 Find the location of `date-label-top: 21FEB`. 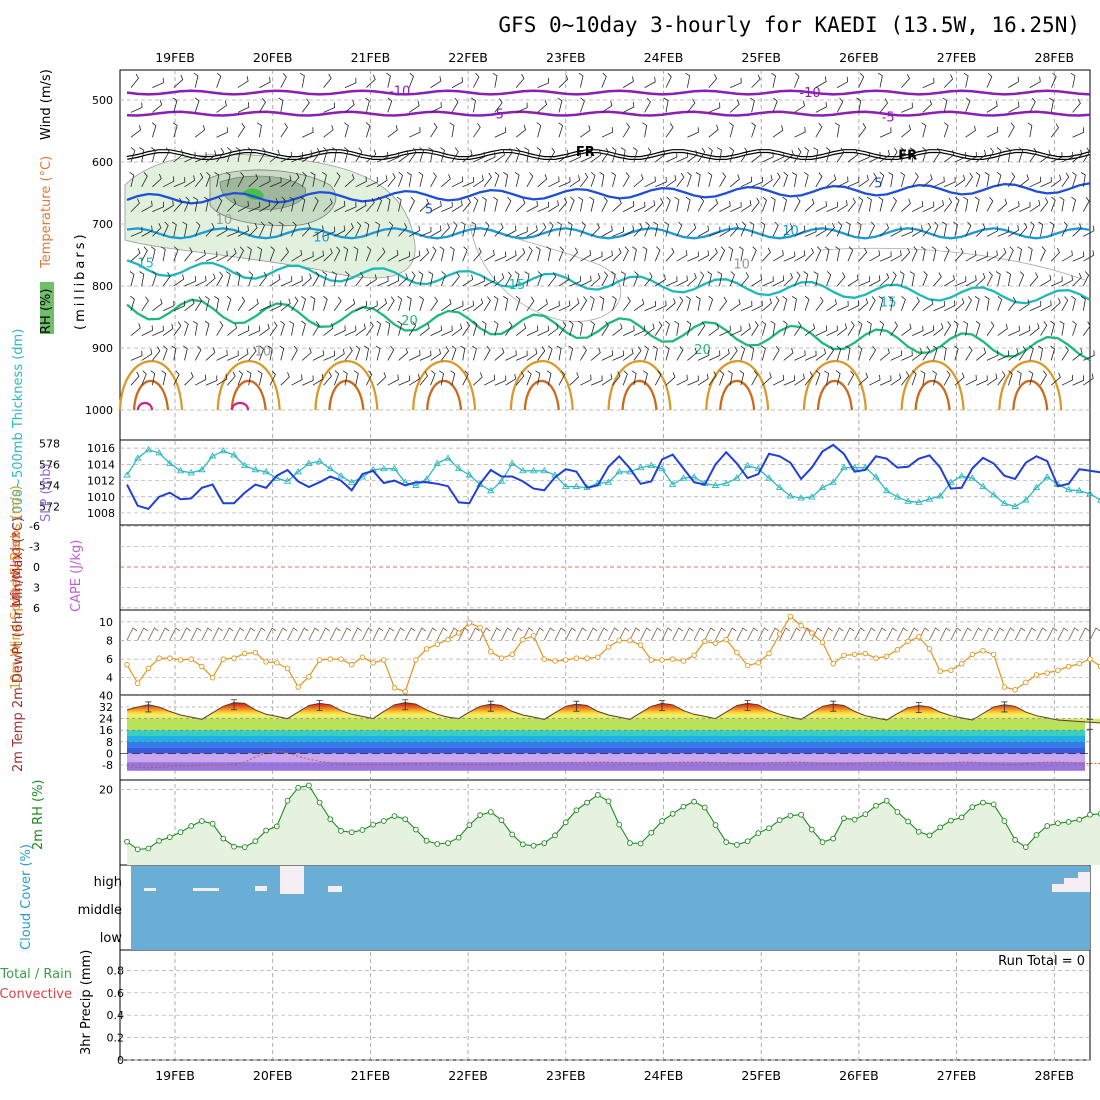

date-label-top: 21FEB is located at coordinates (371, 57).